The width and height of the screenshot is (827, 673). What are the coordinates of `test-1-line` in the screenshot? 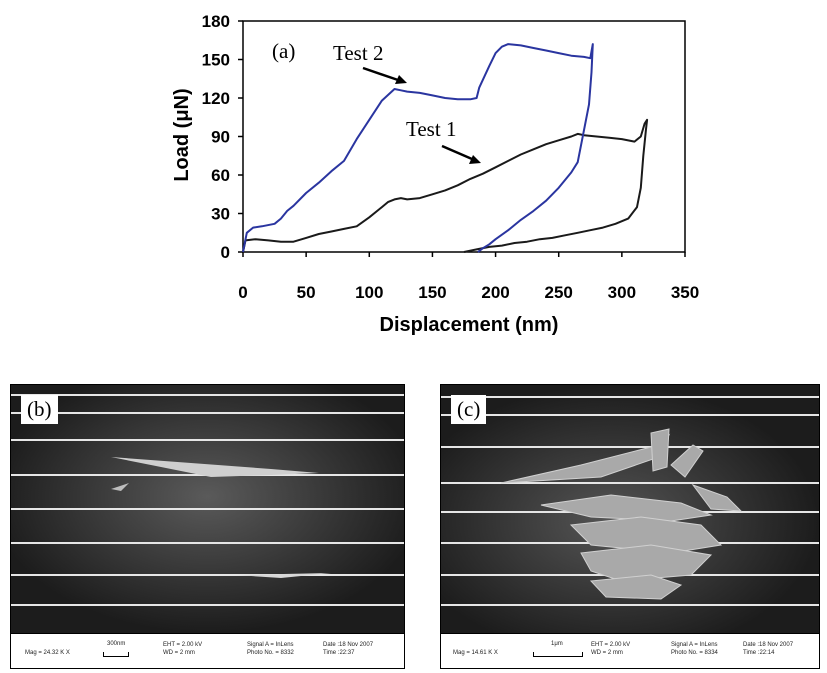 It's located at (445, 185).